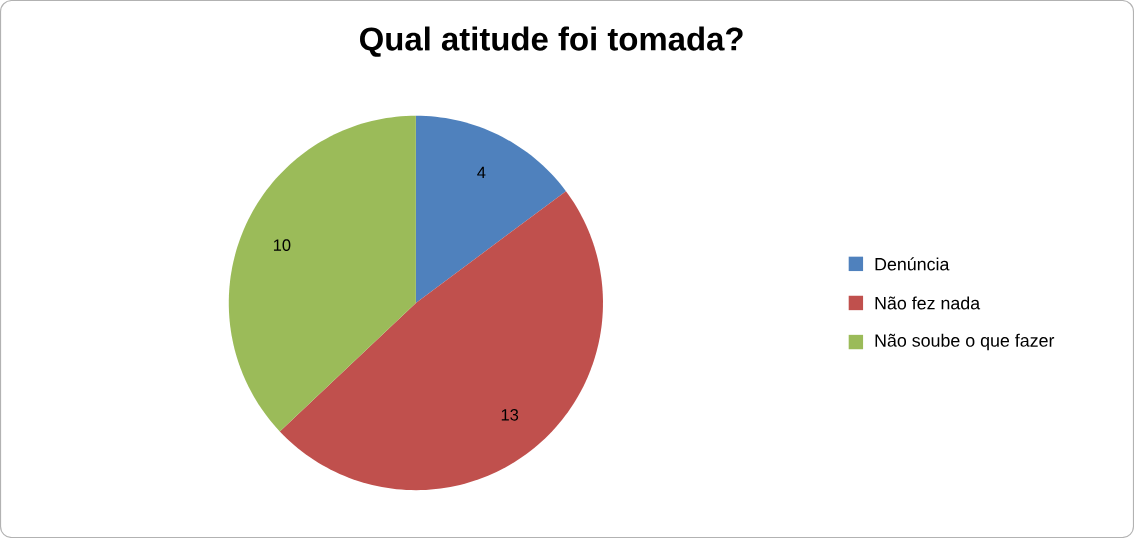  Describe the element at coordinates (481, 172) in the screenshot. I see `data-label: 4` at that location.